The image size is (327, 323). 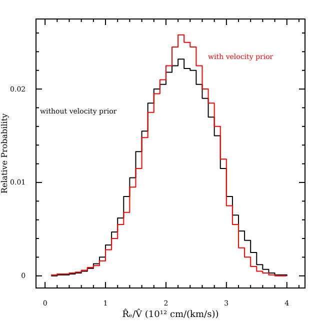 I want to click on y-axis-title: Relative Probability, so click(x=4, y=153).